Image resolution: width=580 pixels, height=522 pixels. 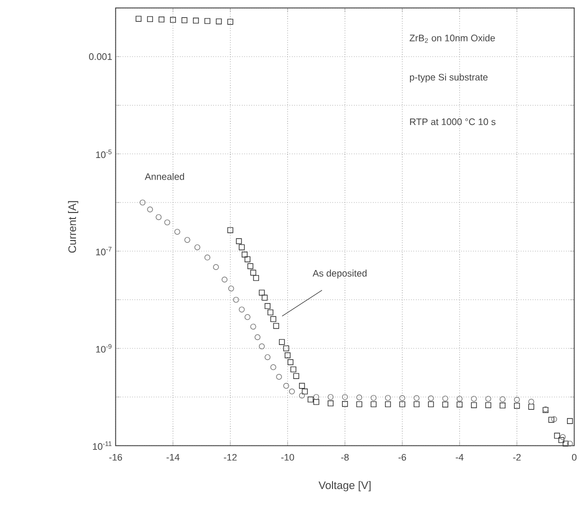 What do you see at coordinates (339, 273) in the screenshot?
I see `annotation: As deposited` at bounding box center [339, 273].